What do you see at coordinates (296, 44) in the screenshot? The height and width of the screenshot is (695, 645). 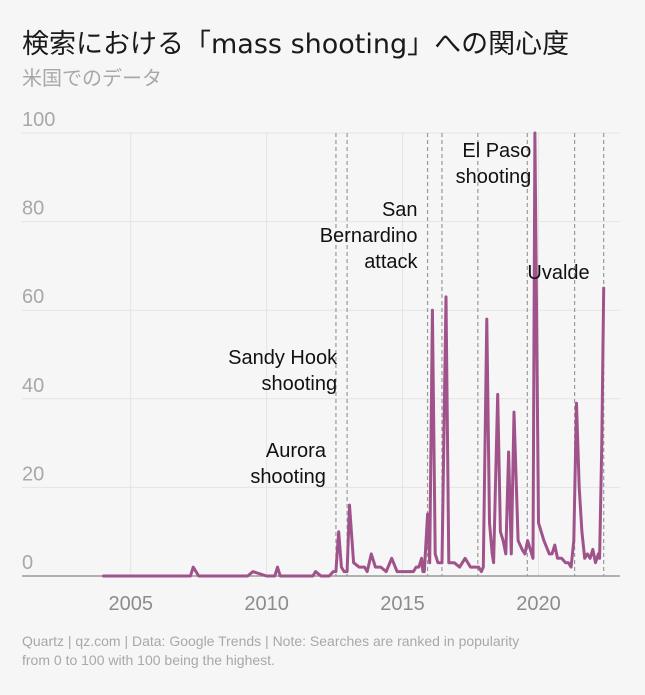 I see `chart-title: 検索における「mass shooting」への関心度` at bounding box center [296, 44].